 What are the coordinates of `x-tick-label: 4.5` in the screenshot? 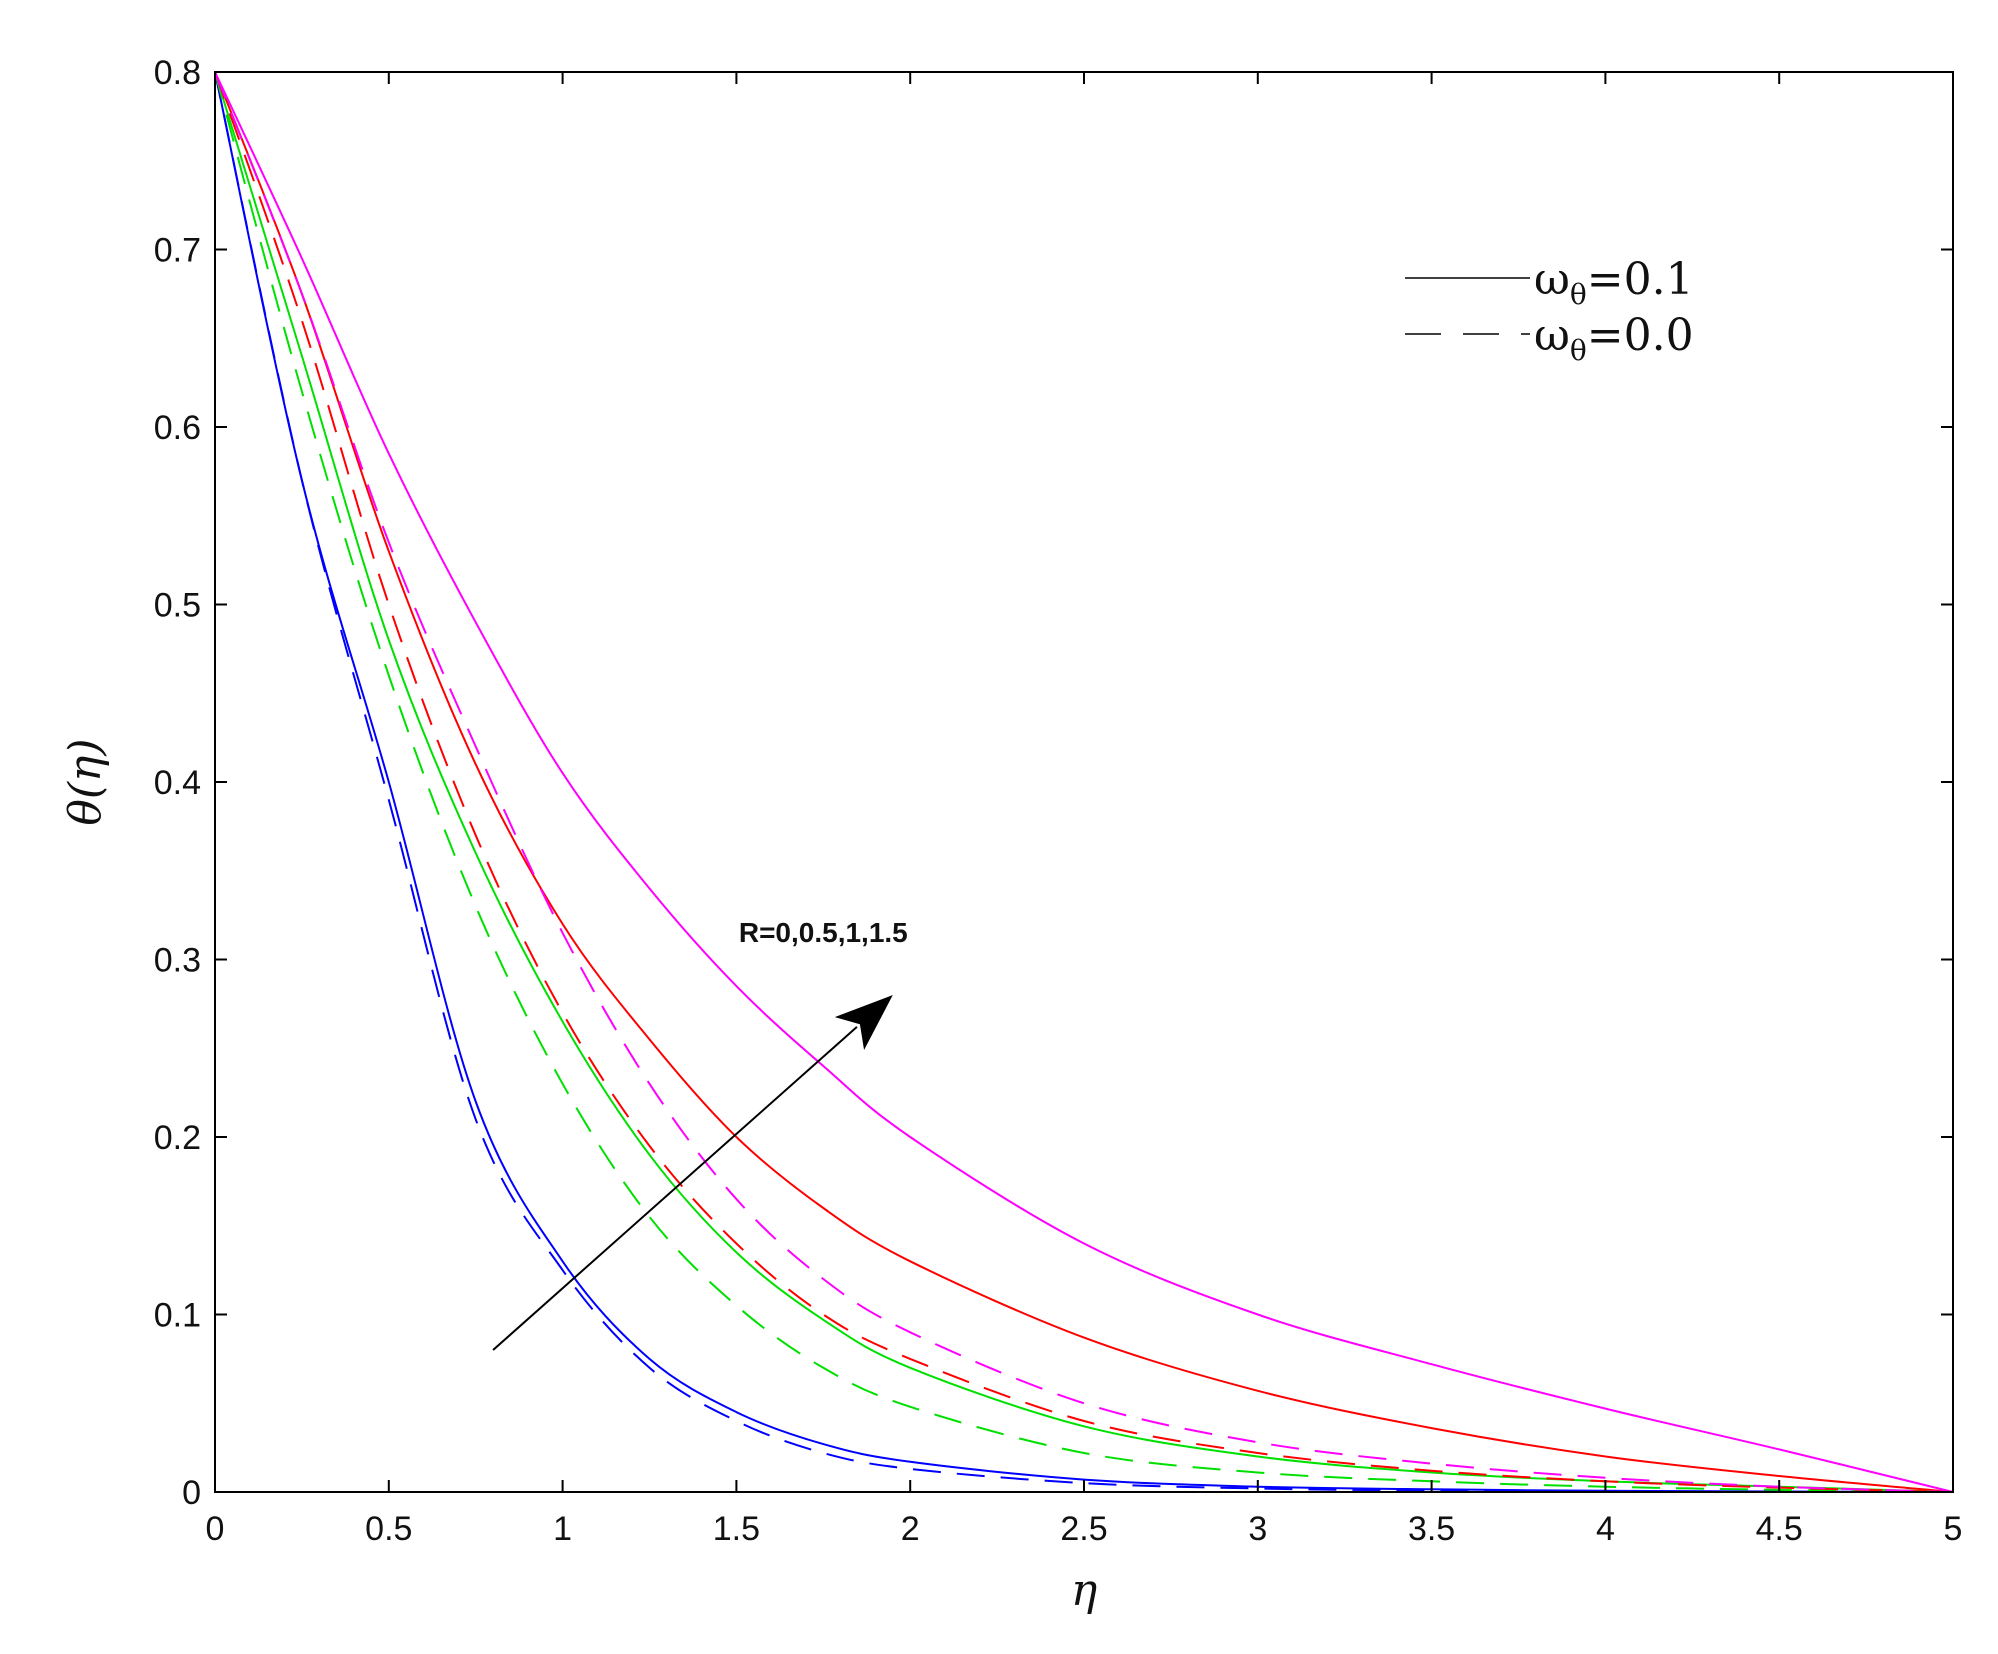 It's located at (1779, 1529).